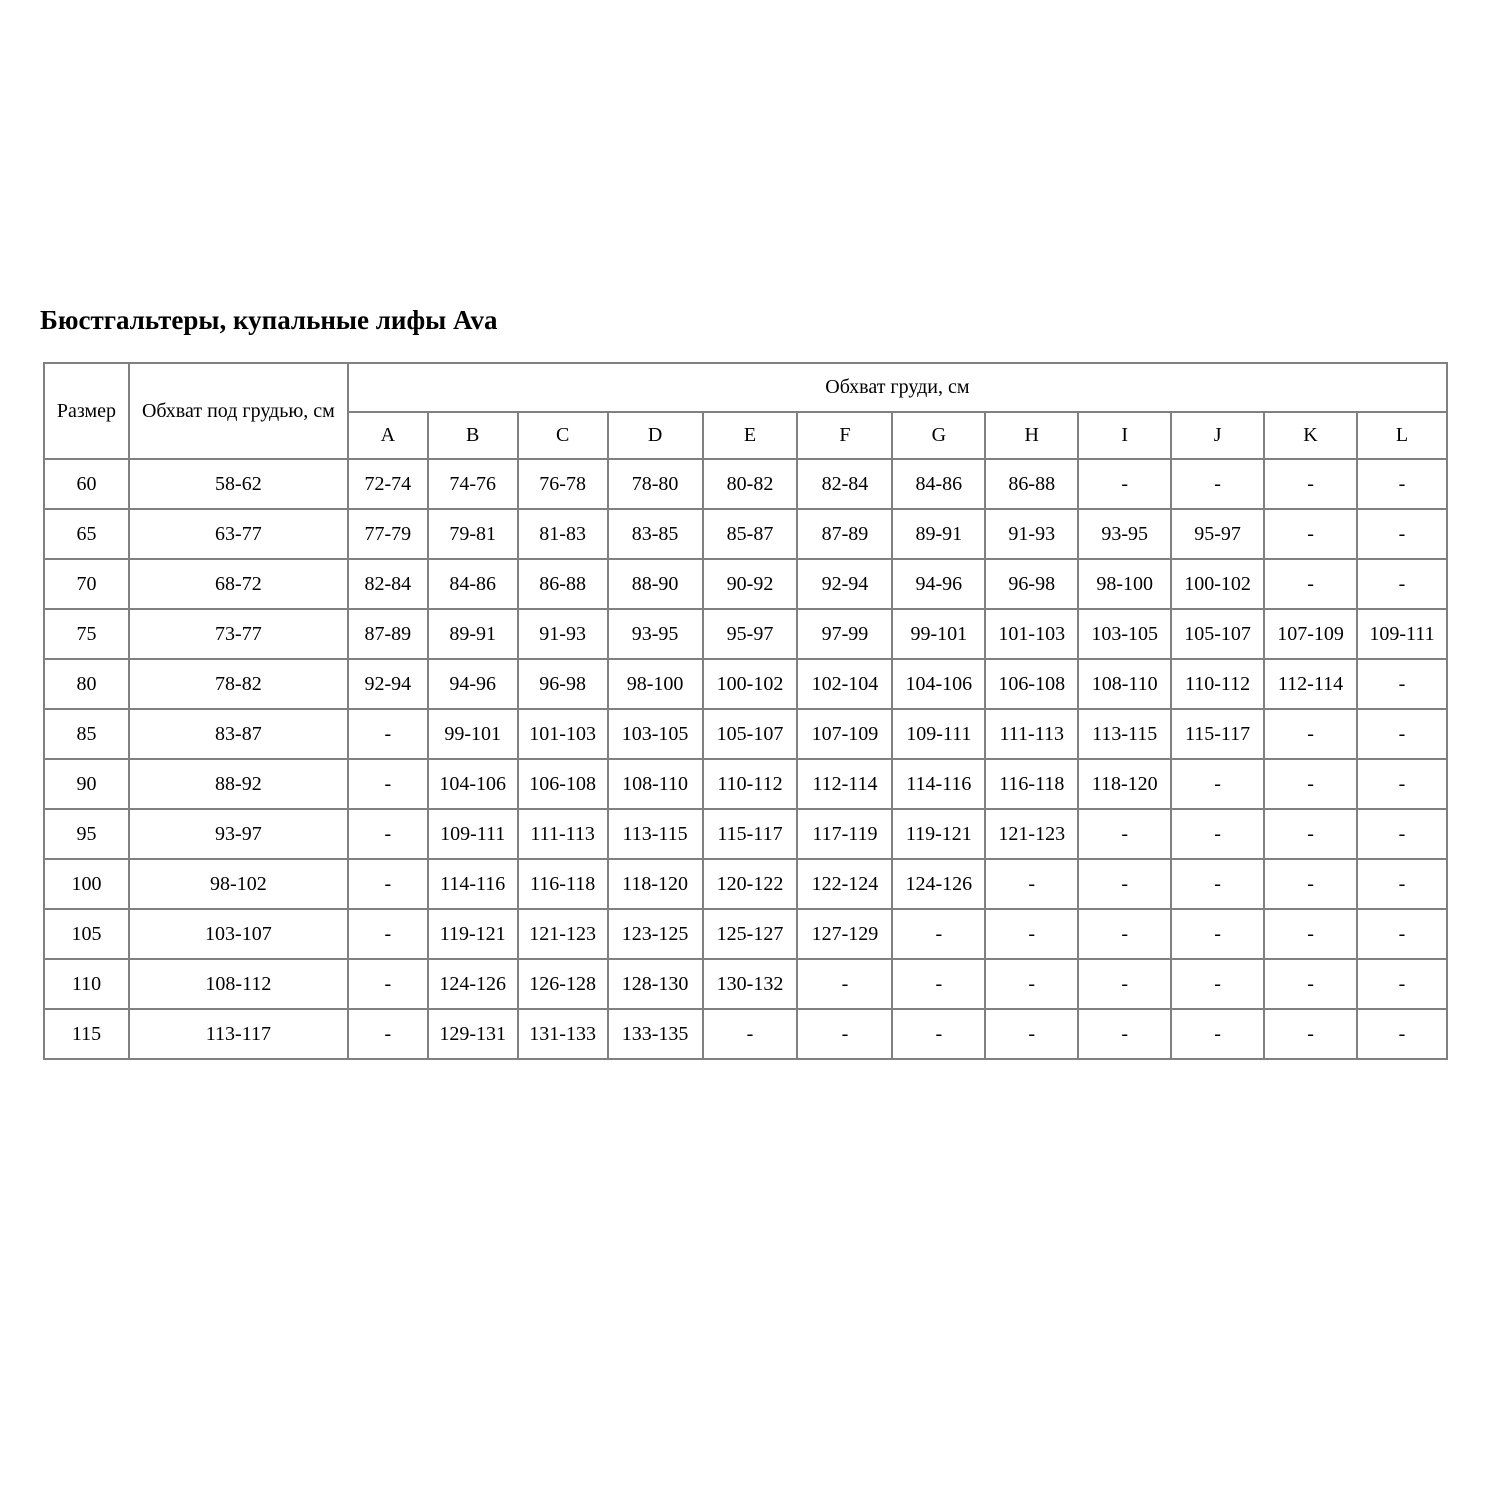 The width and height of the screenshot is (1488, 1488). I want to click on cup-value-cell: 130-132, so click(750, 984).